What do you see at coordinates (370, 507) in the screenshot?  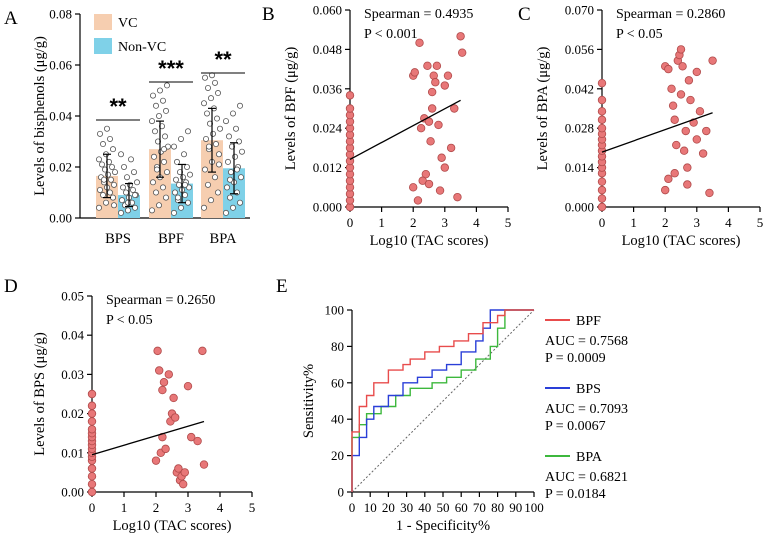 I see `x-tick-label: 10` at bounding box center [370, 507].